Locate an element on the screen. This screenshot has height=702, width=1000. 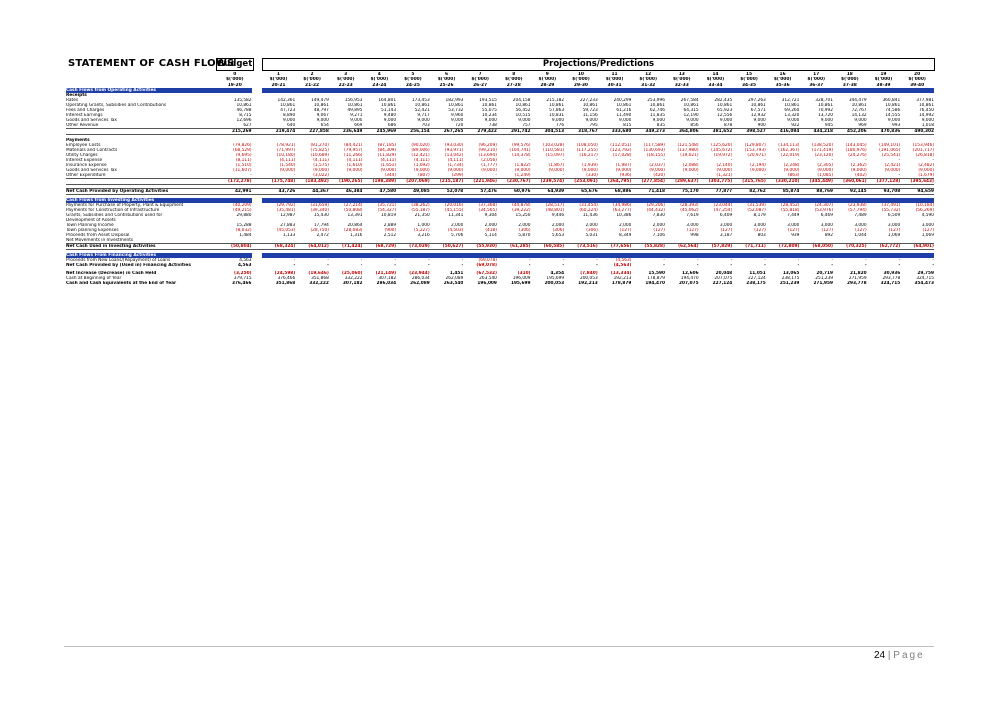
value-cell: 196,009 is located at coordinates (521, 278).